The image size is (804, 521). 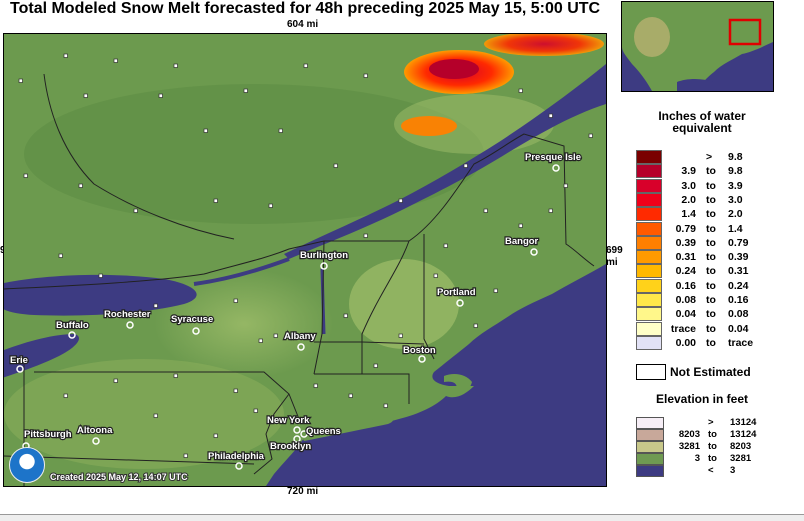 What do you see at coordinates (385, 307) in the screenshot?
I see `vt-nh-border` at bounding box center [385, 307].